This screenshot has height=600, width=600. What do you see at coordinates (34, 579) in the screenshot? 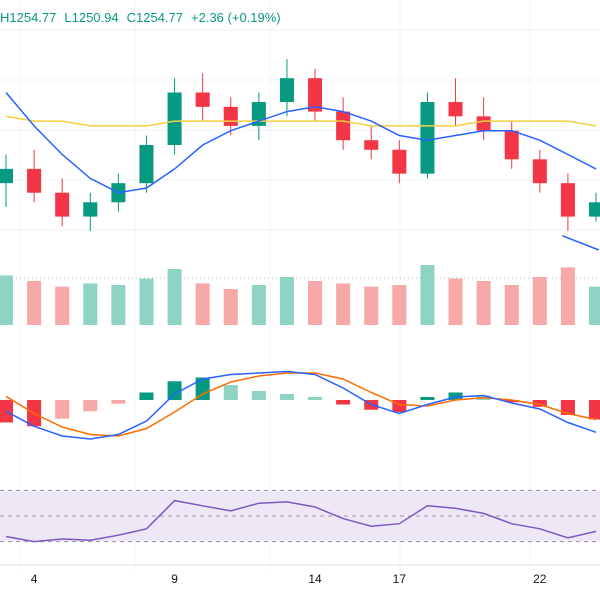
I see `x-tick-label: 4` at bounding box center [34, 579].